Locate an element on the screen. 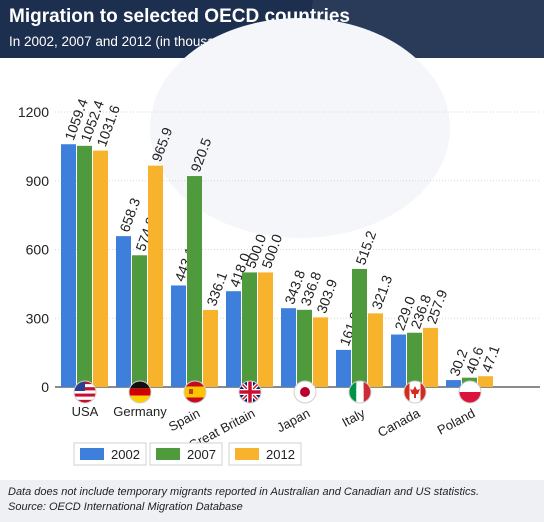 The image size is (544, 522). category-label: Spain is located at coordinates (184, 419).